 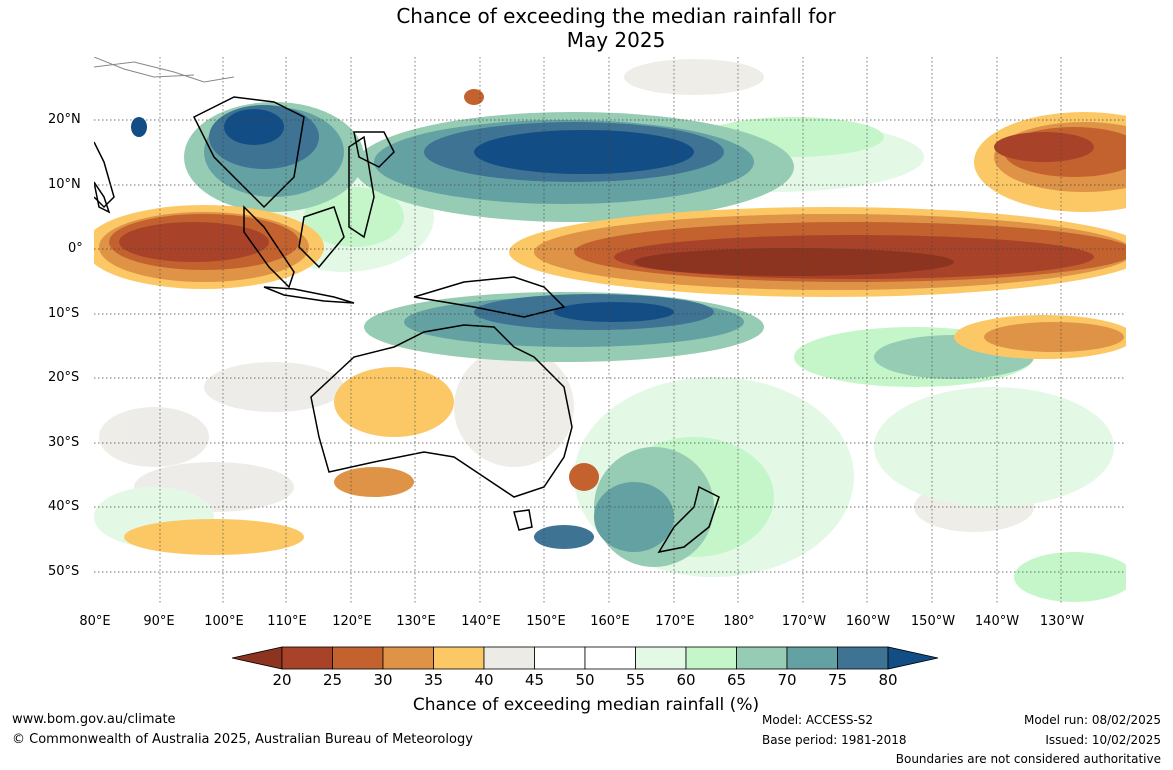 What do you see at coordinates (837, 680) in the screenshot?
I see `colorbar-tick-label: 75` at bounding box center [837, 680].